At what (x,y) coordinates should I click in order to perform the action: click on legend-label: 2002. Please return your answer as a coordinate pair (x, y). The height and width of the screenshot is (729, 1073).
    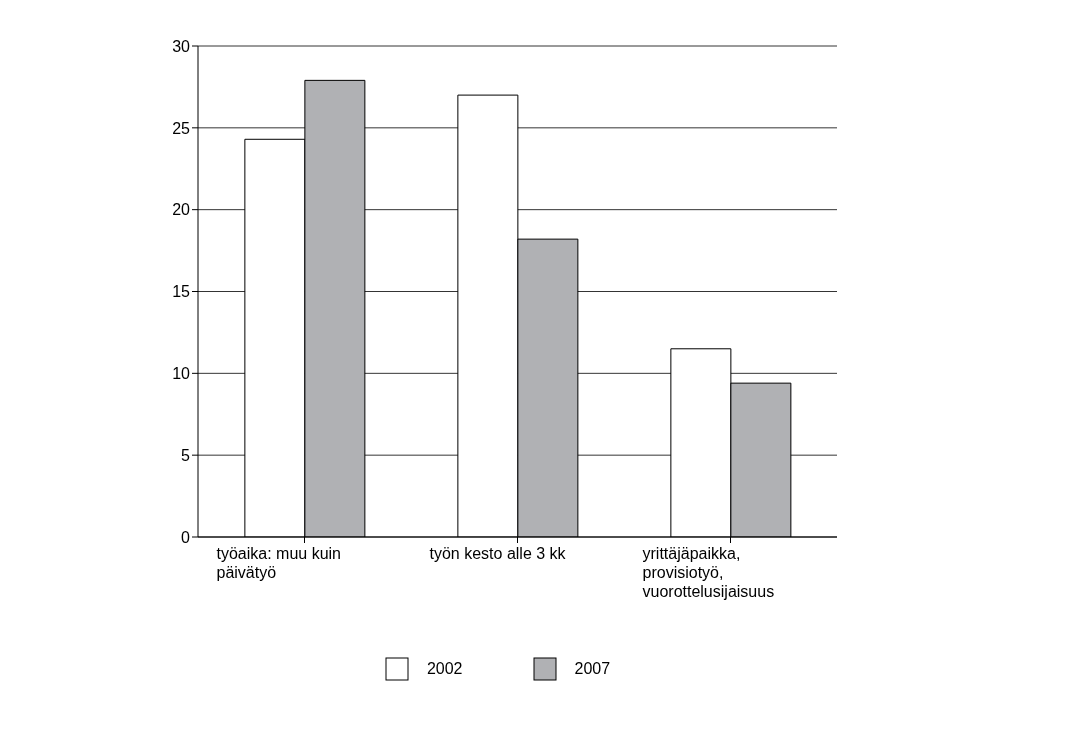
    Looking at the image, I should click on (444, 669).